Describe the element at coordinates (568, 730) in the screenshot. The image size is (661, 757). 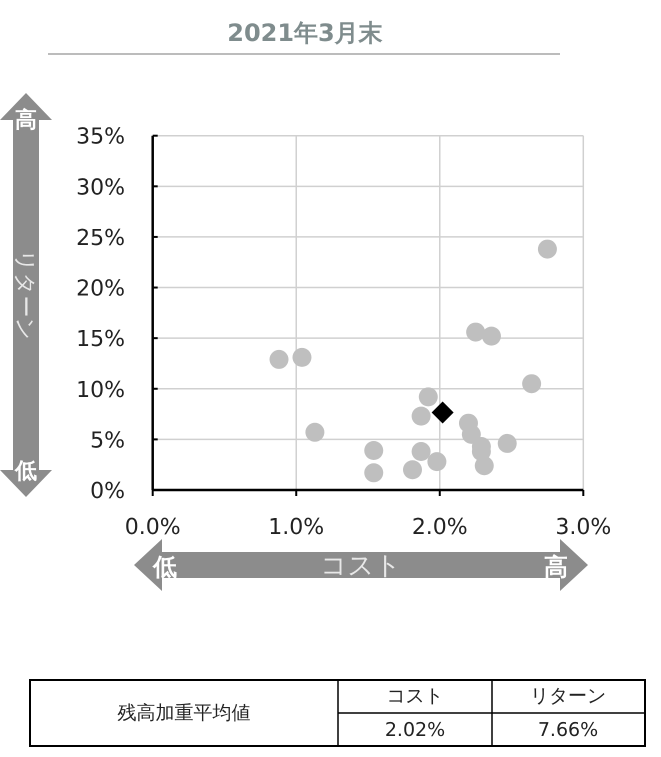
I see `text: 7.66%` at that location.